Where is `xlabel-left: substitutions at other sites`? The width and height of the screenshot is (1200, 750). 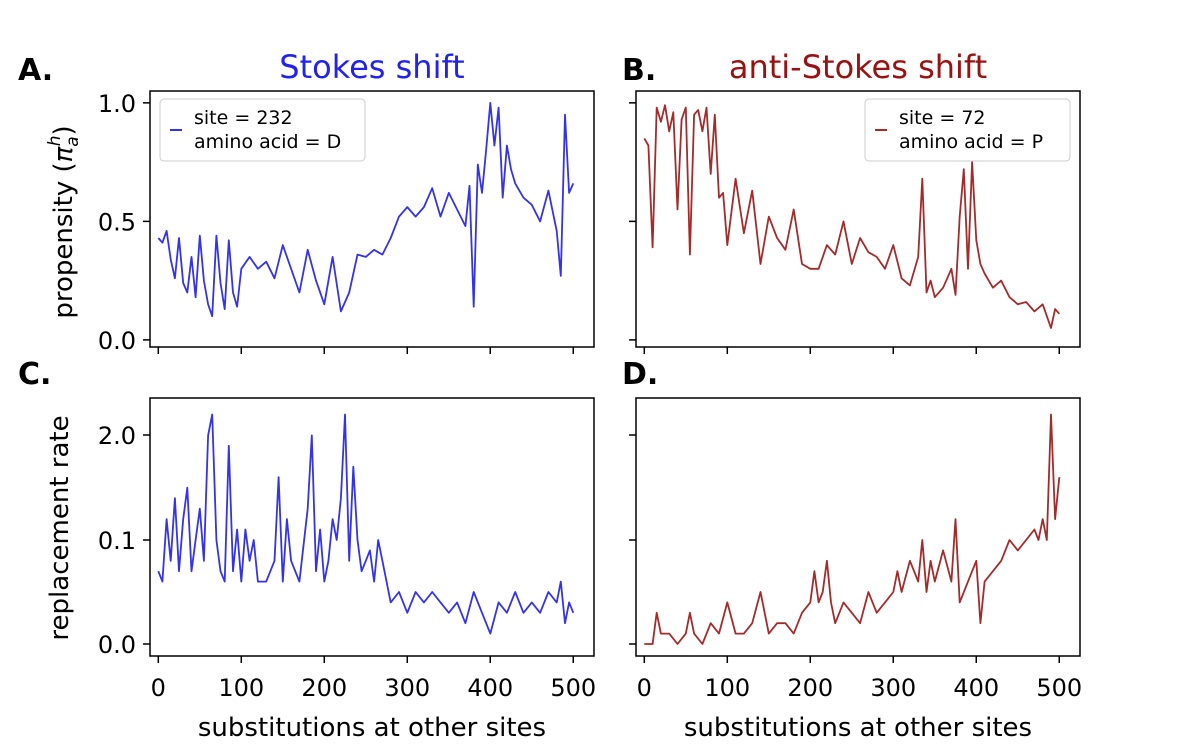
xlabel-left: substitutions at other sites is located at coordinates (372, 728).